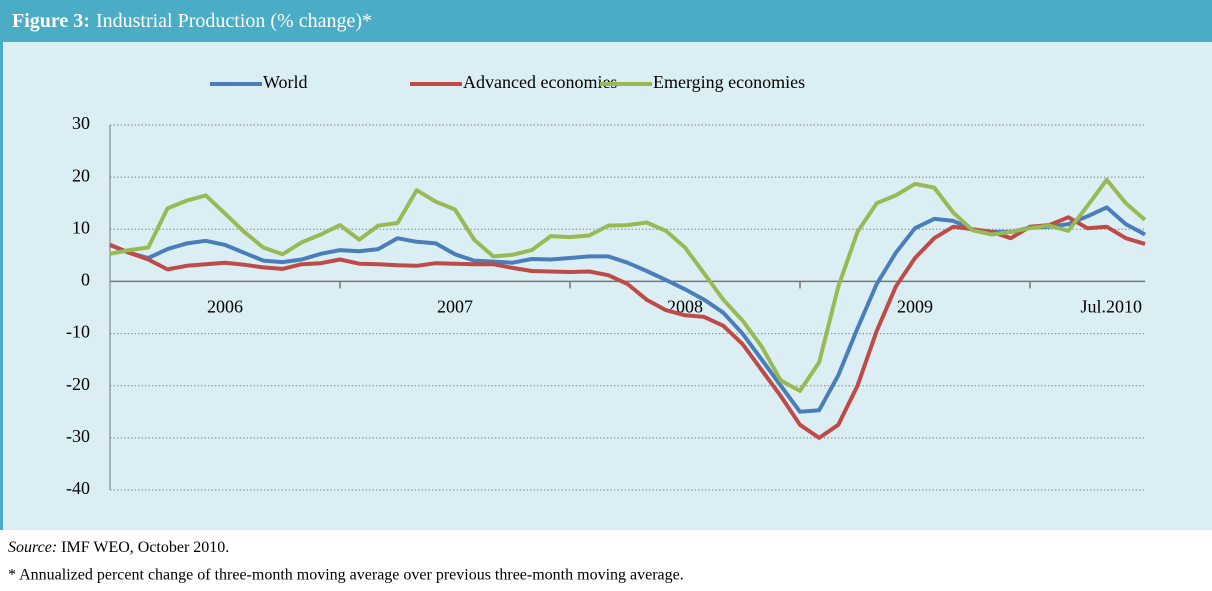  What do you see at coordinates (540, 82) in the screenshot?
I see `legend-label: Advanced economies` at bounding box center [540, 82].